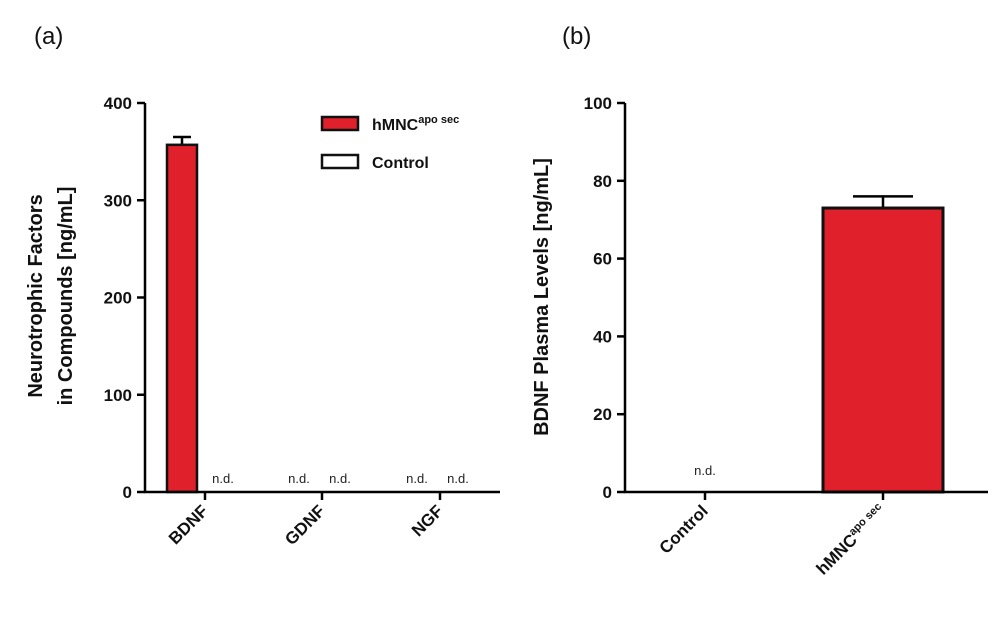 The image size is (1000, 640). Describe the element at coordinates (602, 414) in the screenshot. I see `y-tick-label-b-20: 20` at that location.